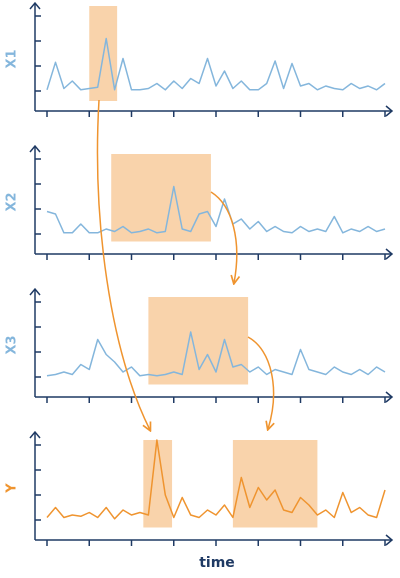  What do you see at coordinates (12, 201) in the screenshot?
I see `y-axis-label: X2` at bounding box center [12, 201].